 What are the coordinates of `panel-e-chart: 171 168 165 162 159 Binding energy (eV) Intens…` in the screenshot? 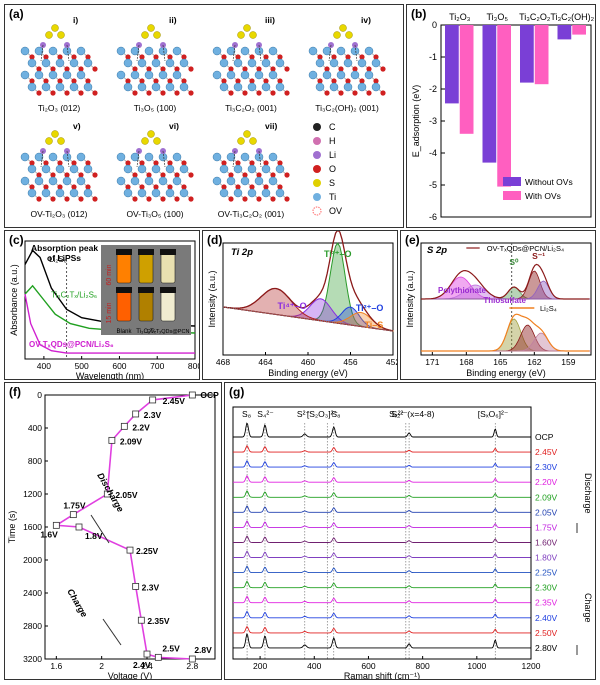 It's located at (498, 310).